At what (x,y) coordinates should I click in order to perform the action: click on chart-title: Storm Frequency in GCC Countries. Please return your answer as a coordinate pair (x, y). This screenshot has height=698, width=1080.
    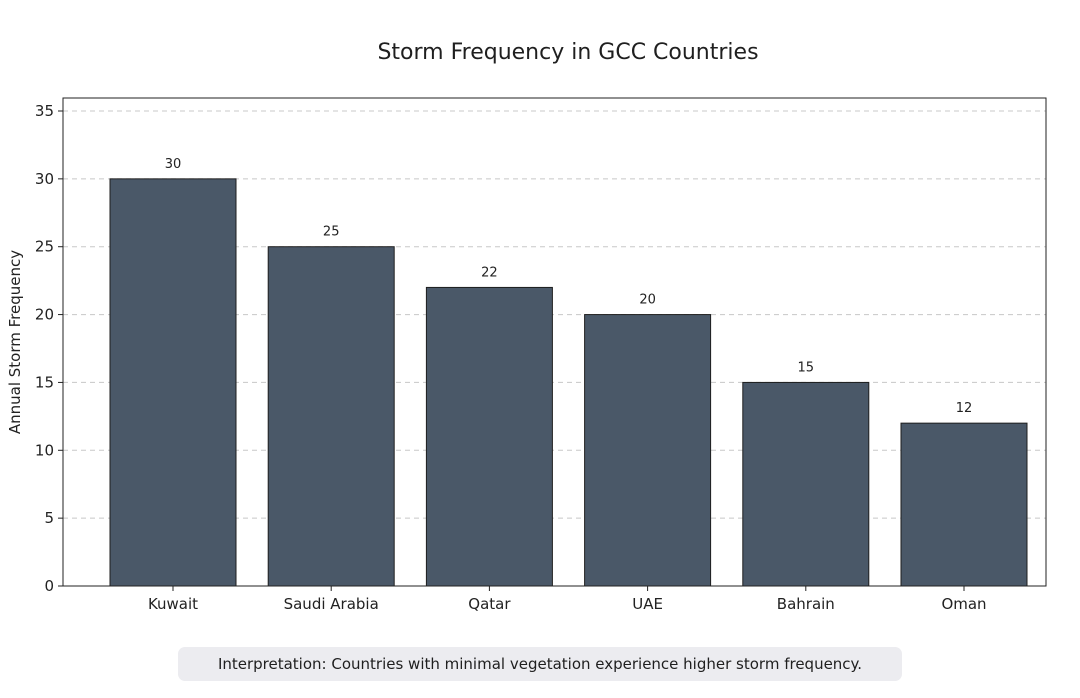
    Looking at the image, I should click on (567, 52).